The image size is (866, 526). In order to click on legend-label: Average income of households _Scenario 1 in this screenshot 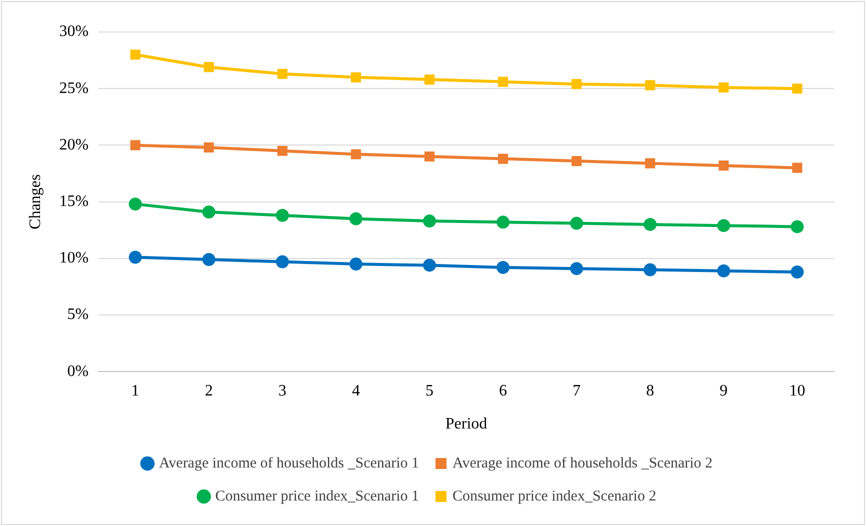, I will do `click(288, 463)`.